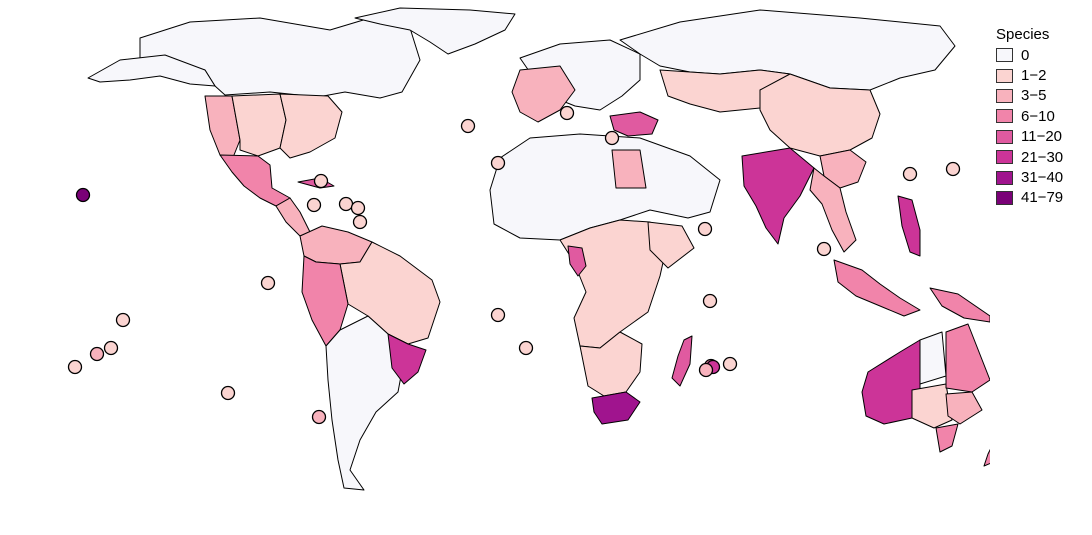  I want to click on region-madagascar, so click(682, 361).